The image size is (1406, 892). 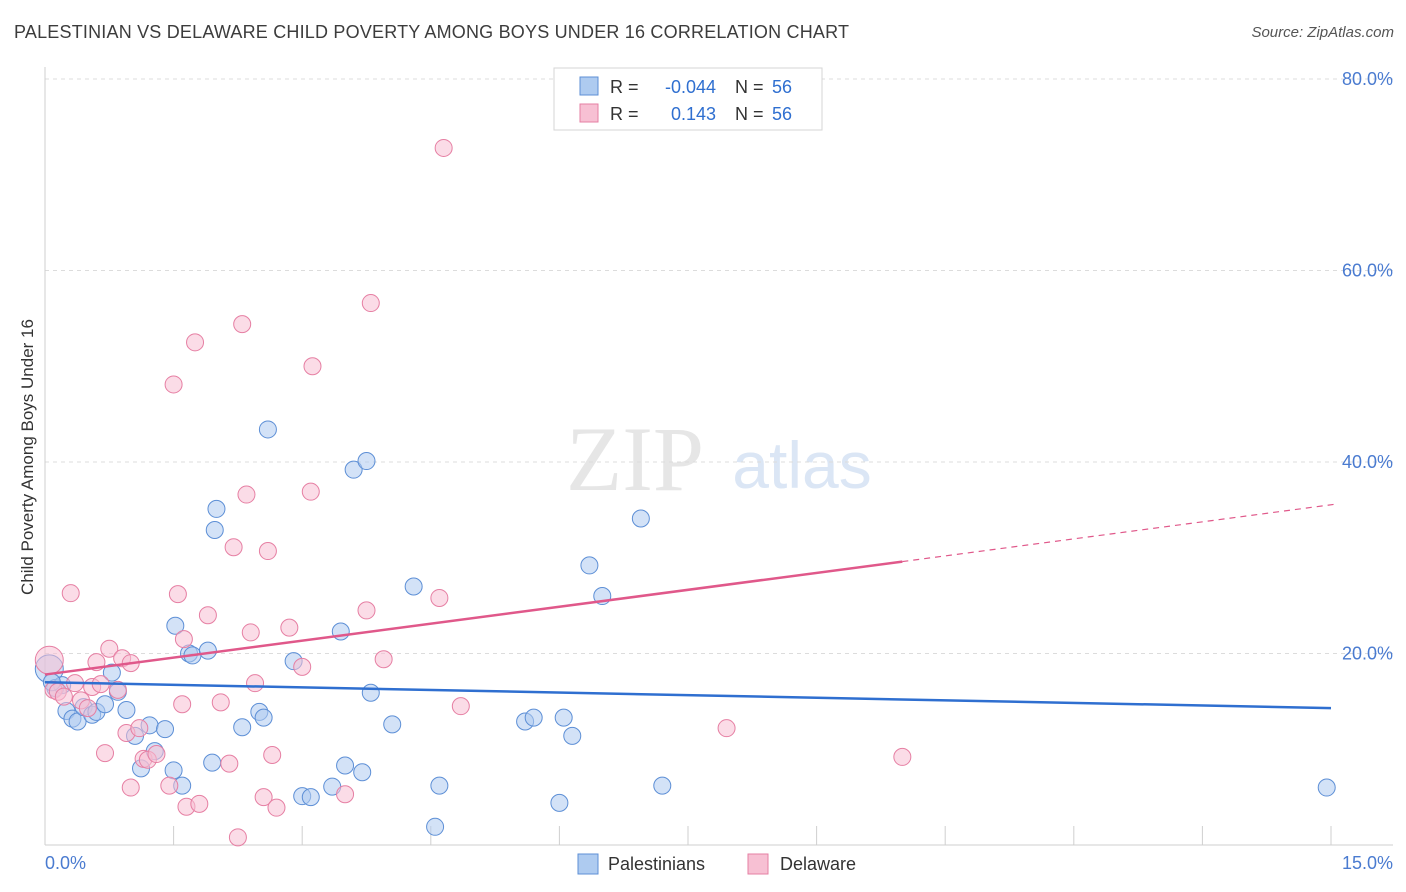 What do you see at coordinates (1322, 32) in the screenshot?
I see `source-note: Source: ZipAtlas.com` at bounding box center [1322, 32].